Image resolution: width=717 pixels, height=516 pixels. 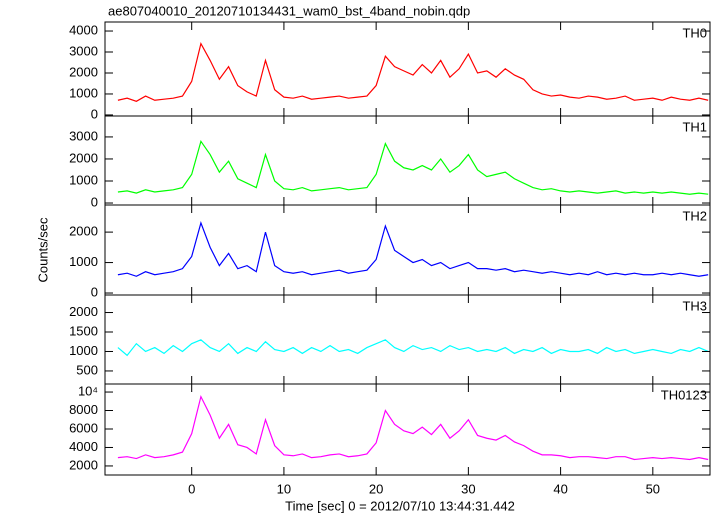 What do you see at coordinates (468, 488) in the screenshot?
I see `x-tick-label: 30` at bounding box center [468, 488].